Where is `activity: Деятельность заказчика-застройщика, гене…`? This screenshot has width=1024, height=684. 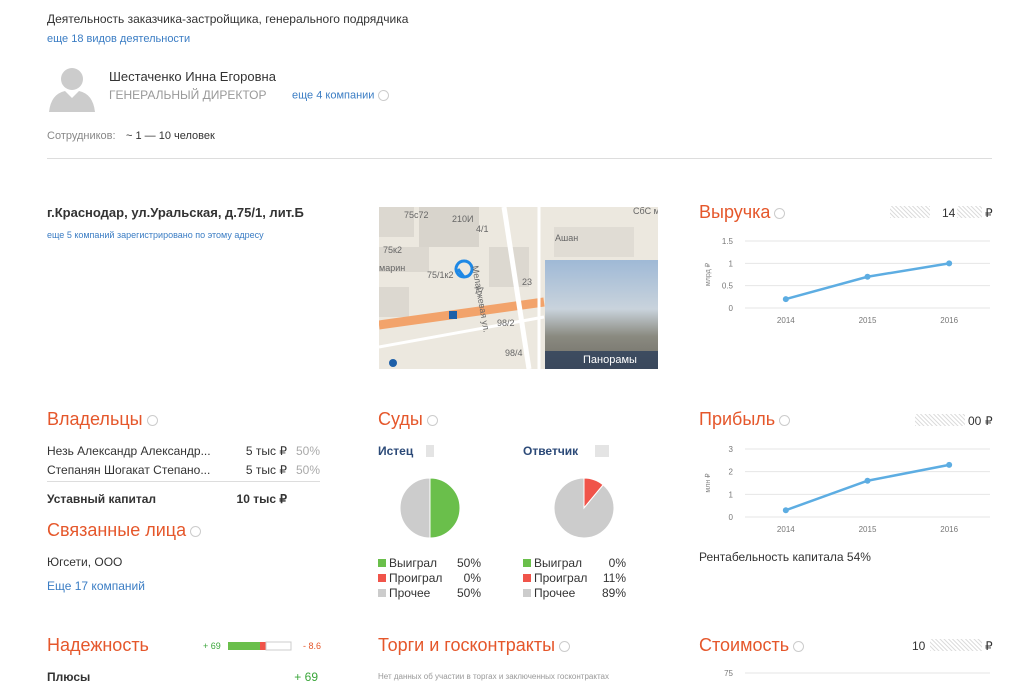 activity: Деятельность заказчика-застройщика, гене… is located at coordinates (228, 19).